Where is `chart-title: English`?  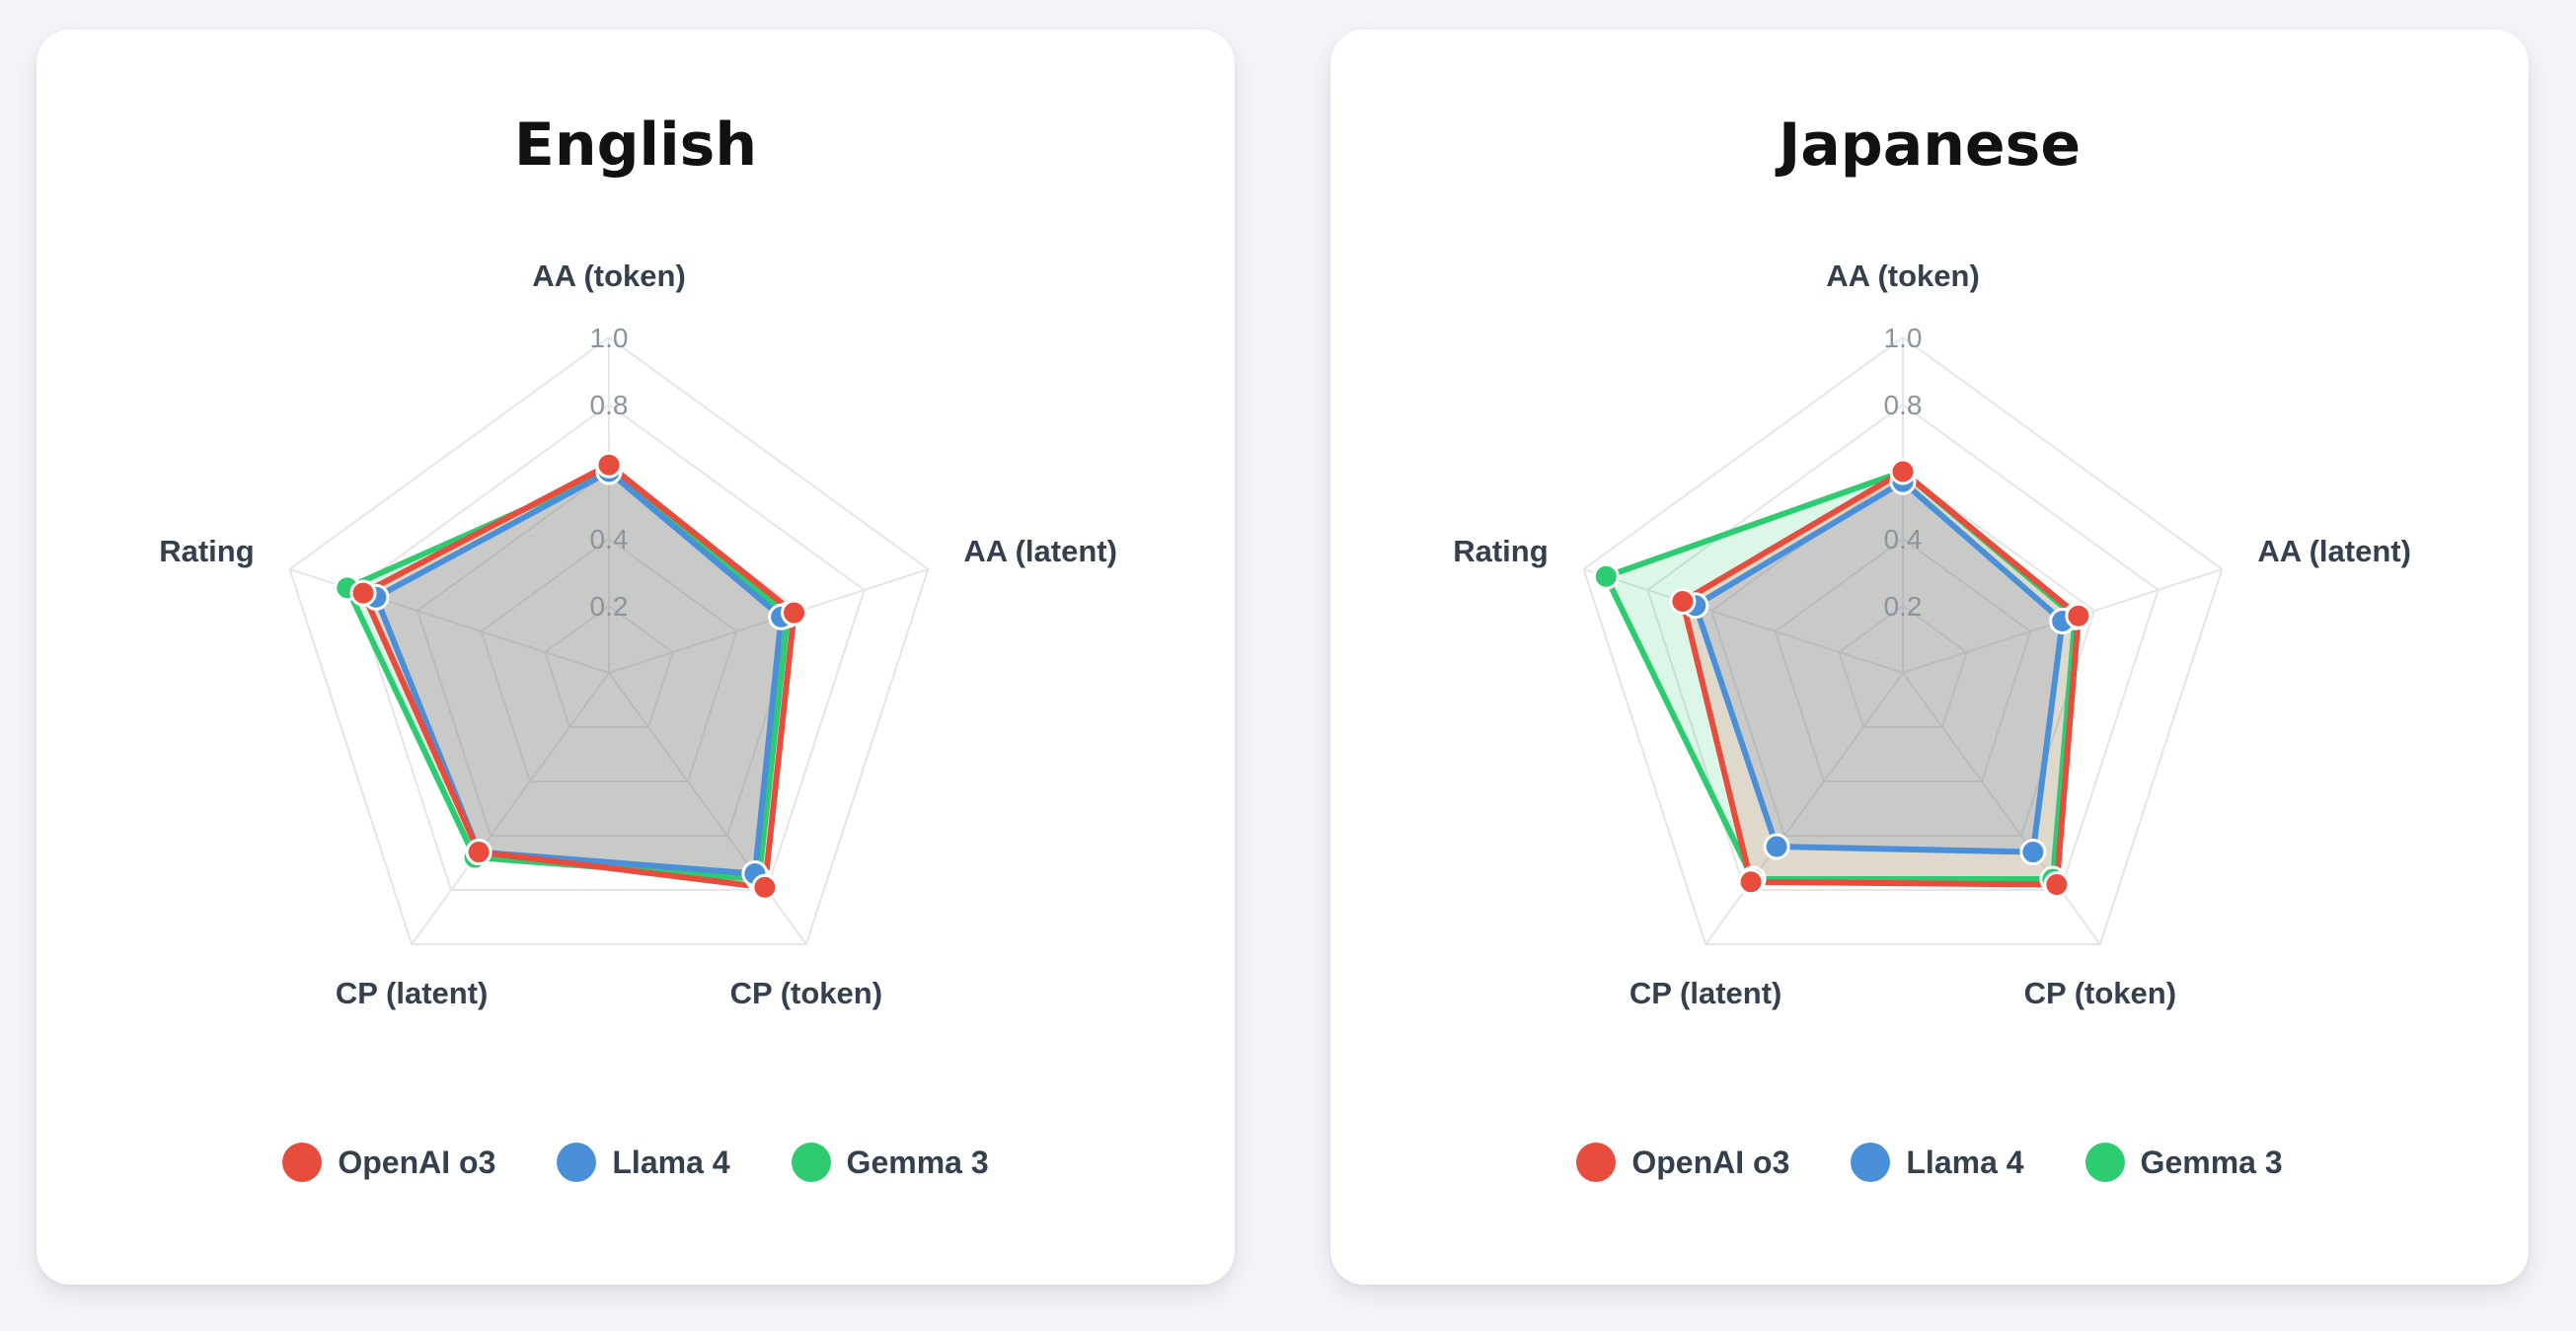 chart-title: English is located at coordinates (635, 145).